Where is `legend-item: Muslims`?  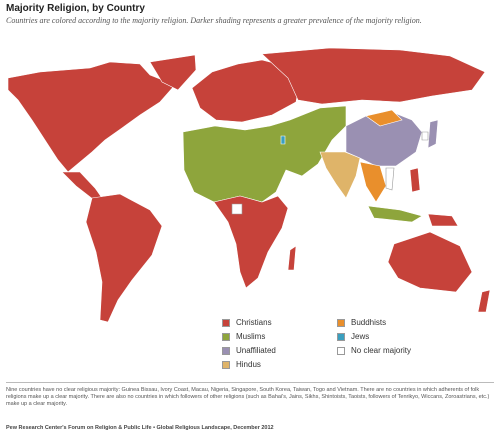
legend-item: Muslims is located at coordinates (243, 336).